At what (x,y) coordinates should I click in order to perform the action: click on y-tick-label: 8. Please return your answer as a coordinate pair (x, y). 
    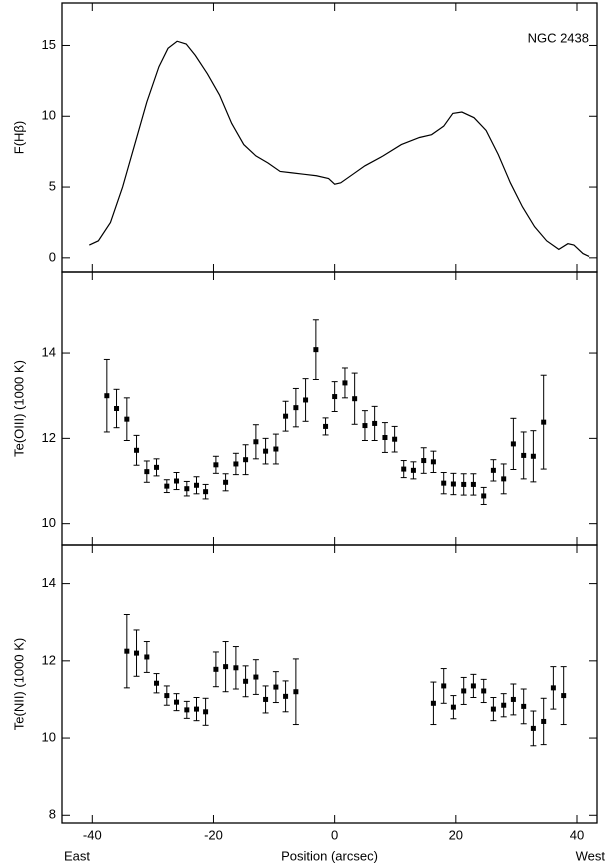
    Looking at the image, I should click on (52, 814).